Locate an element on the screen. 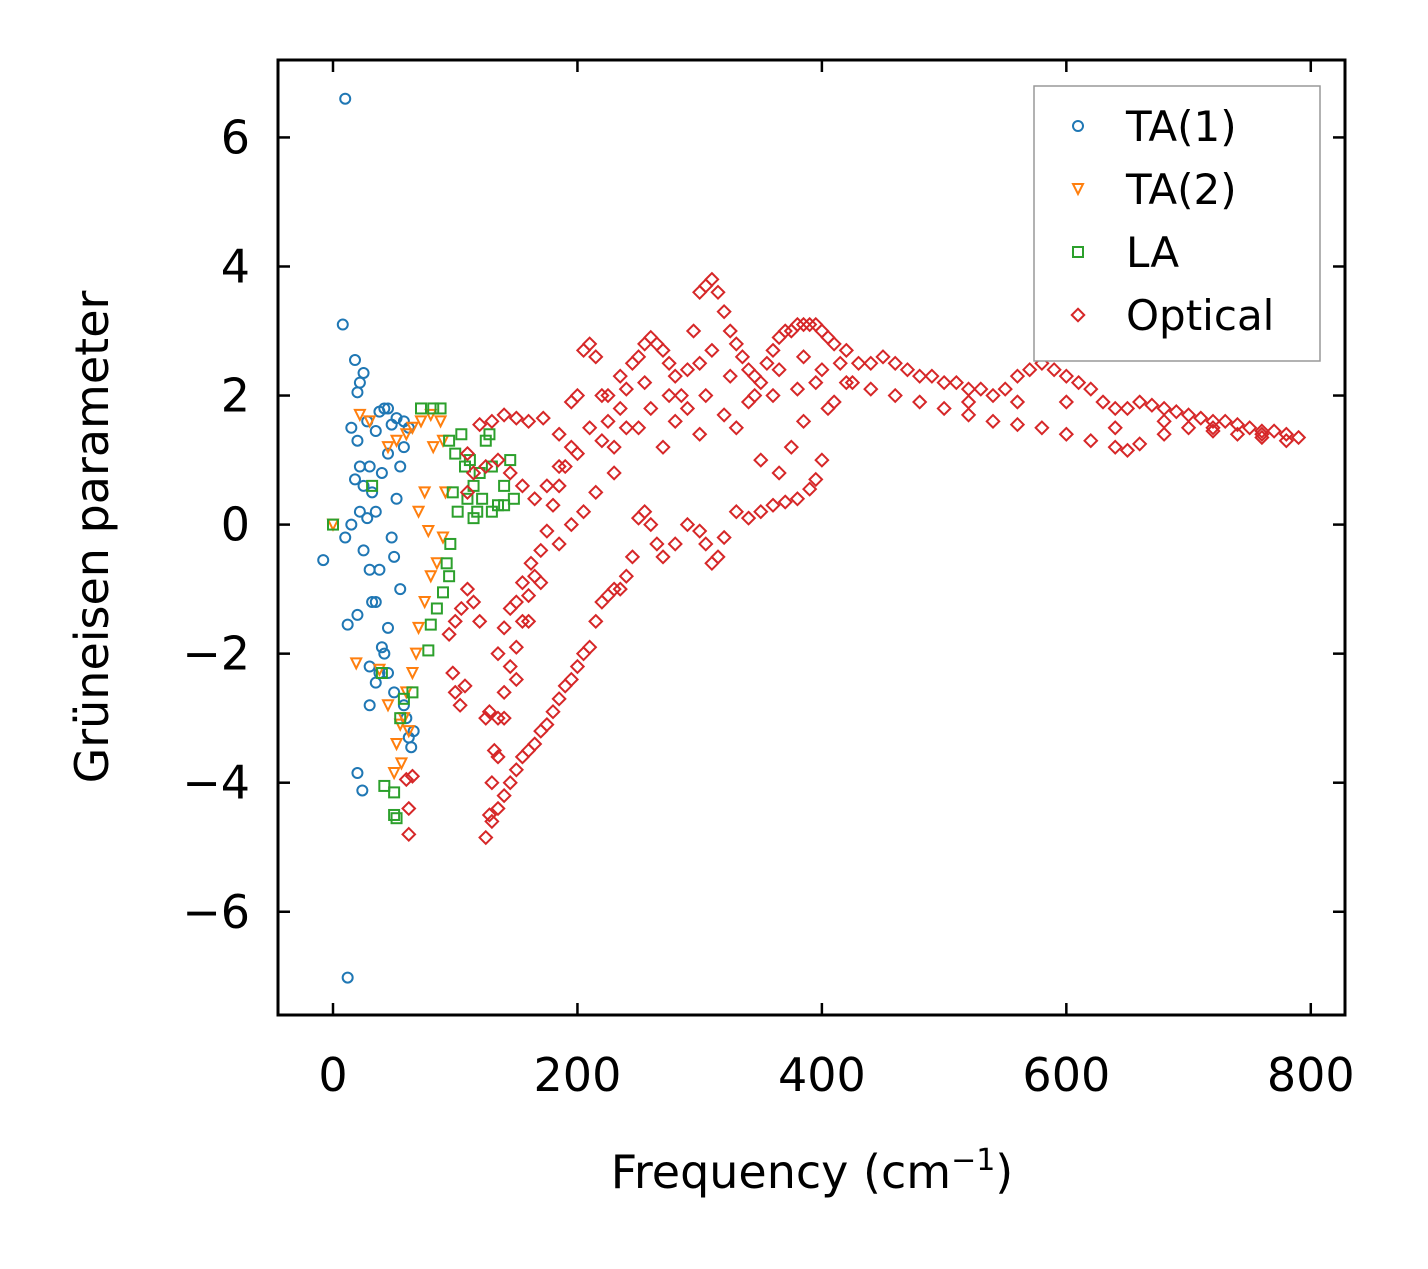 This screenshot has width=1428, height=1269. legend-frame is located at coordinates (1177, 223).